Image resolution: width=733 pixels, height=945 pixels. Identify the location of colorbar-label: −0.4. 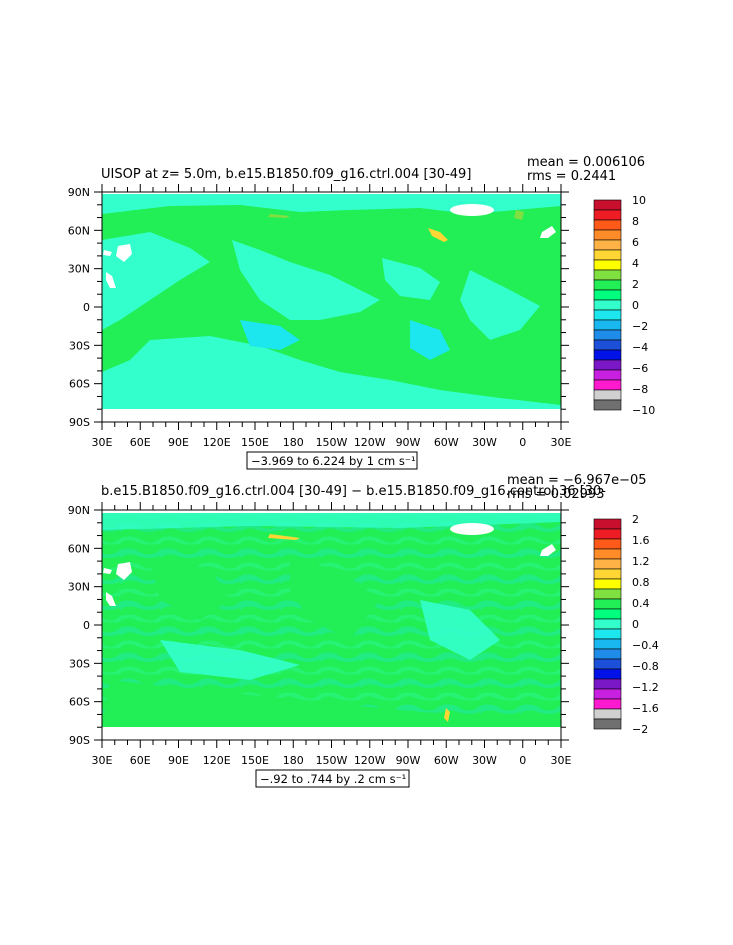
(645, 645).